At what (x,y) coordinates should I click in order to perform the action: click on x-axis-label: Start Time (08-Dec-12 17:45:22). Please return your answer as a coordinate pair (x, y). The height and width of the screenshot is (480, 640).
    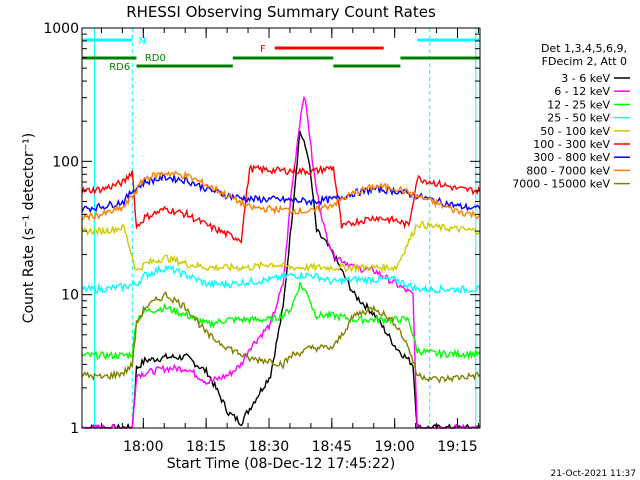
    Looking at the image, I should click on (281, 464).